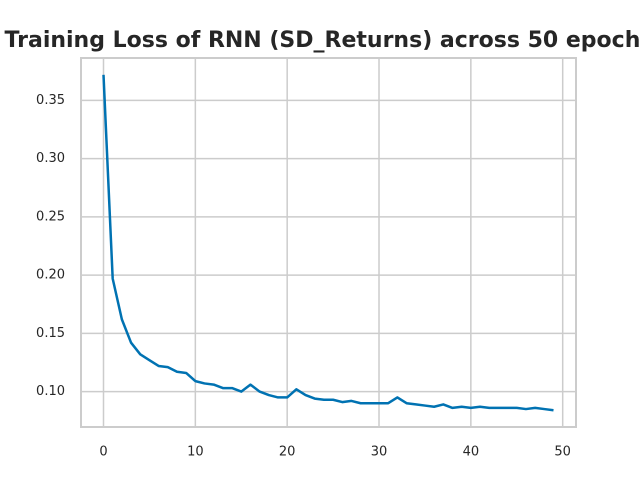 The image size is (640, 480). Describe the element at coordinates (50, 333) in the screenshot. I see `y-tick-label: 0.15` at that location.